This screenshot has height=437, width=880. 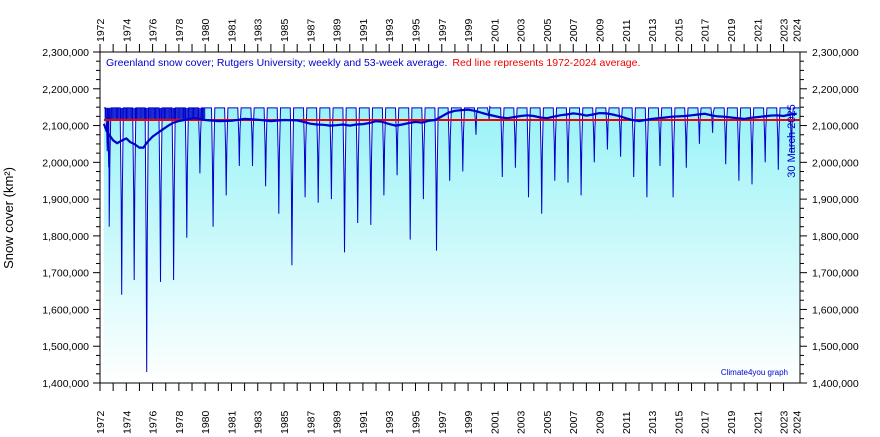 What do you see at coordinates (65, 90) in the screenshot?
I see `y-tick-label-left: 2,200,000` at bounding box center [65, 90].